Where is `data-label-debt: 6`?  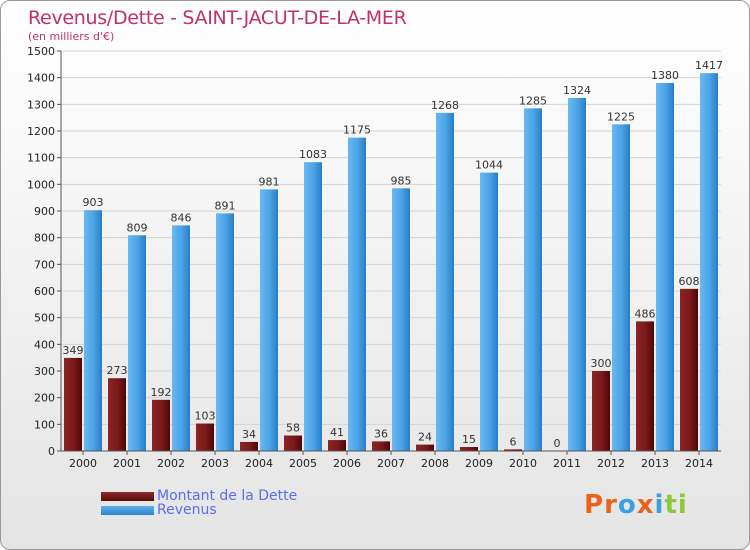
data-label-debt: 6 is located at coordinates (513, 441).